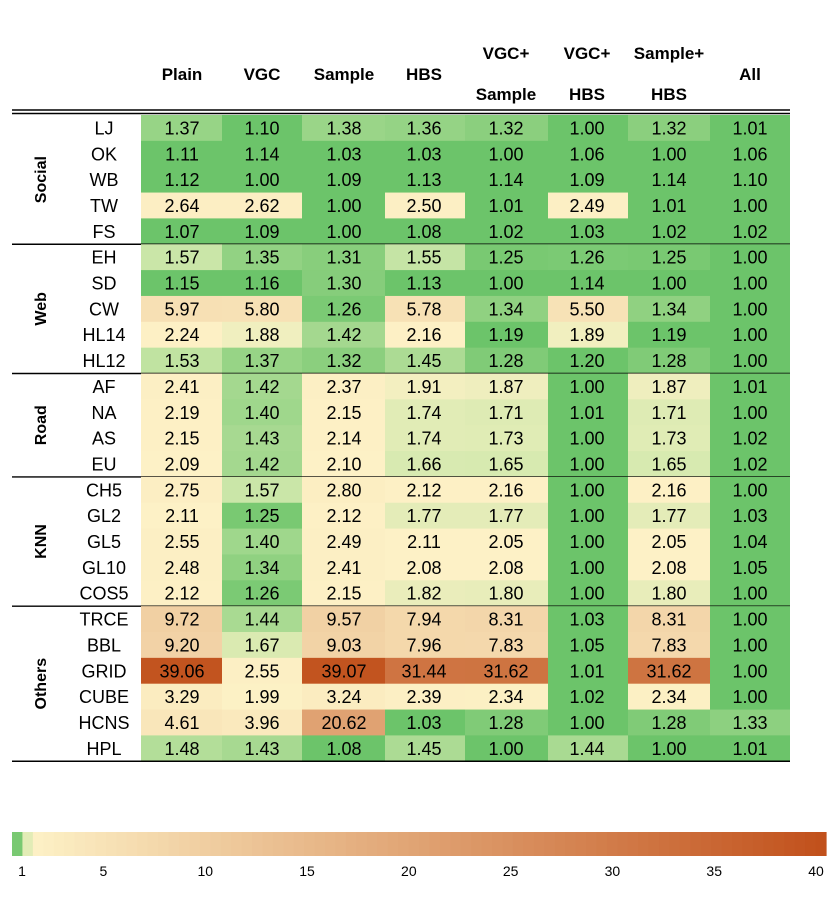 Image resolution: width=830 pixels, height=897 pixels. Describe the element at coordinates (103, 594) in the screenshot. I see `row-label: COS5` at that location.